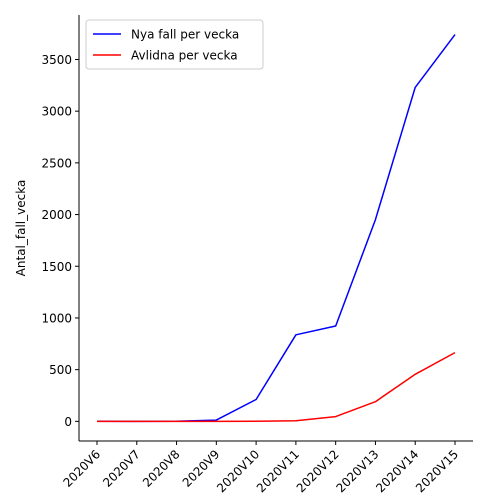  Describe the element at coordinates (184, 56) in the screenshot. I see `legend-label-avlidna: Avlidna per vecka` at that location.